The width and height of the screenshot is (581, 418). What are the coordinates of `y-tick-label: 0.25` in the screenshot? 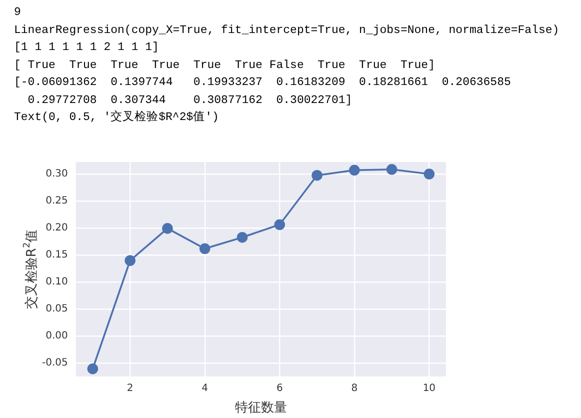 It's located at (57, 201).